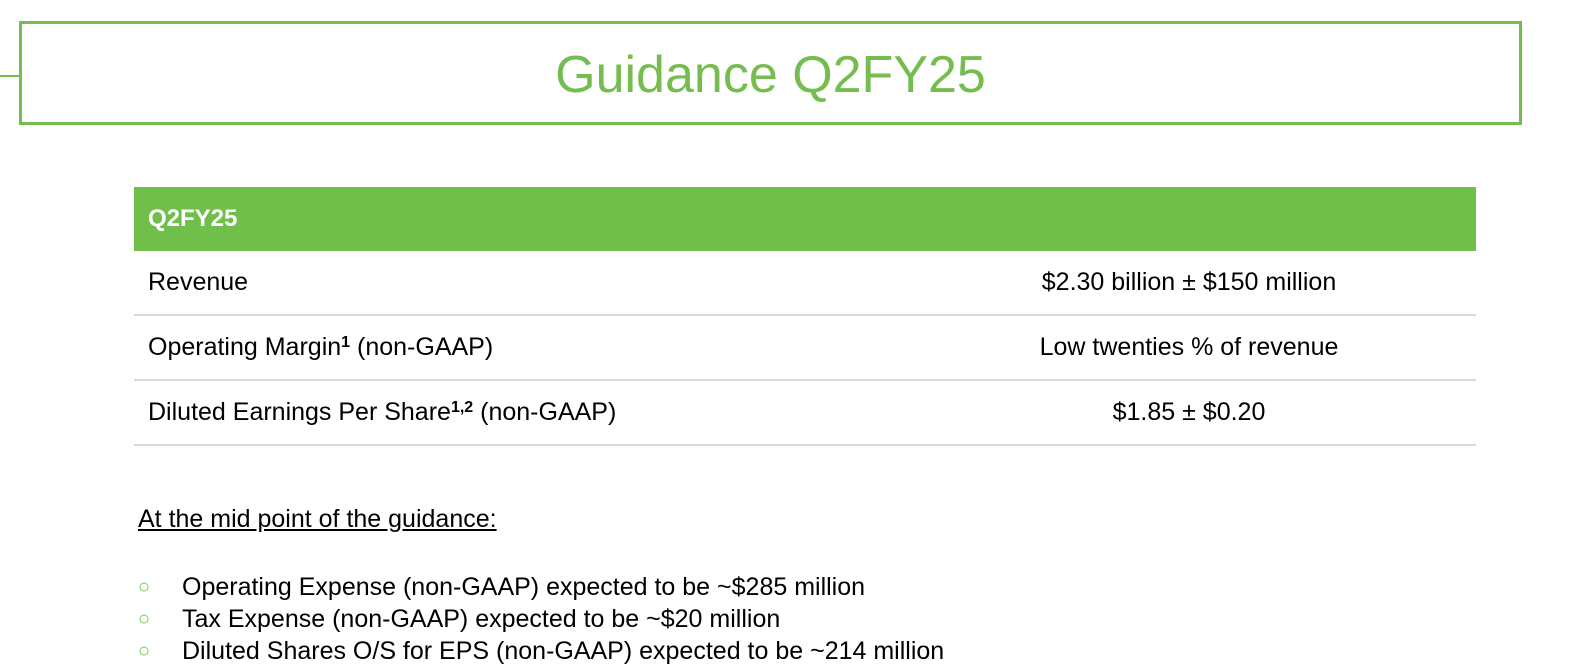 The height and width of the screenshot is (672, 1590). I want to click on table-row-revenue: Revenue $2.30 billion ± $150 million, so click(805, 283).